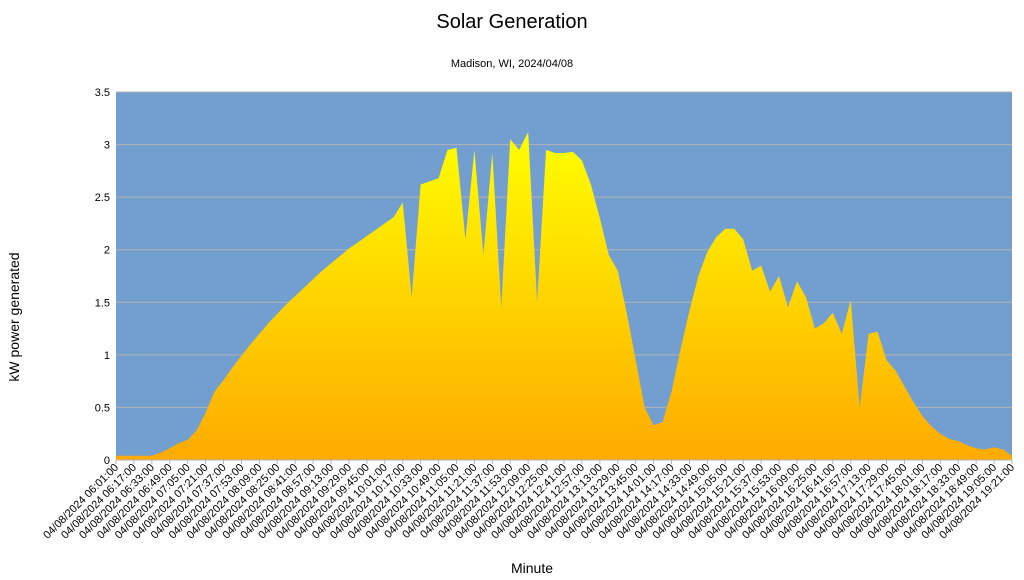  I want to click on y-tick-label: 0.5, so click(102, 408).